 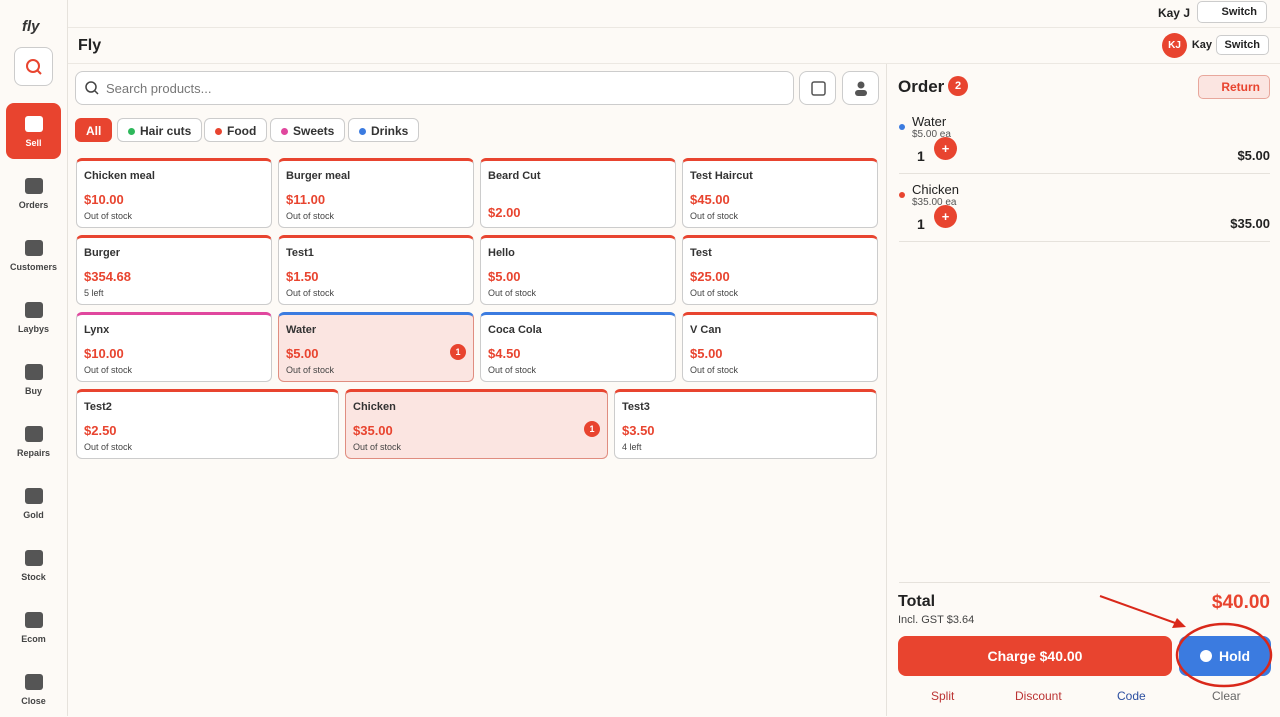 What do you see at coordinates (745, 424) in the screenshot?
I see `product-card: Test3 $3.50 4 left` at bounding box center [745, 424].